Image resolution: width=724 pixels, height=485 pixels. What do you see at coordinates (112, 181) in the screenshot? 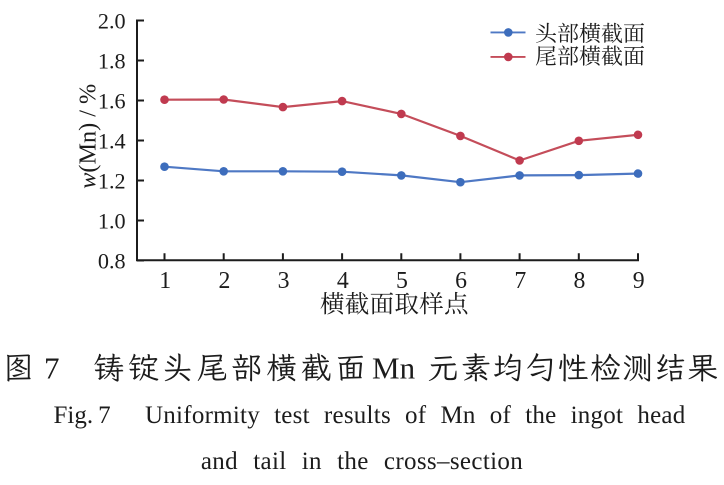
I see `svg-text: 1.2` at bounding box center [112, 181].